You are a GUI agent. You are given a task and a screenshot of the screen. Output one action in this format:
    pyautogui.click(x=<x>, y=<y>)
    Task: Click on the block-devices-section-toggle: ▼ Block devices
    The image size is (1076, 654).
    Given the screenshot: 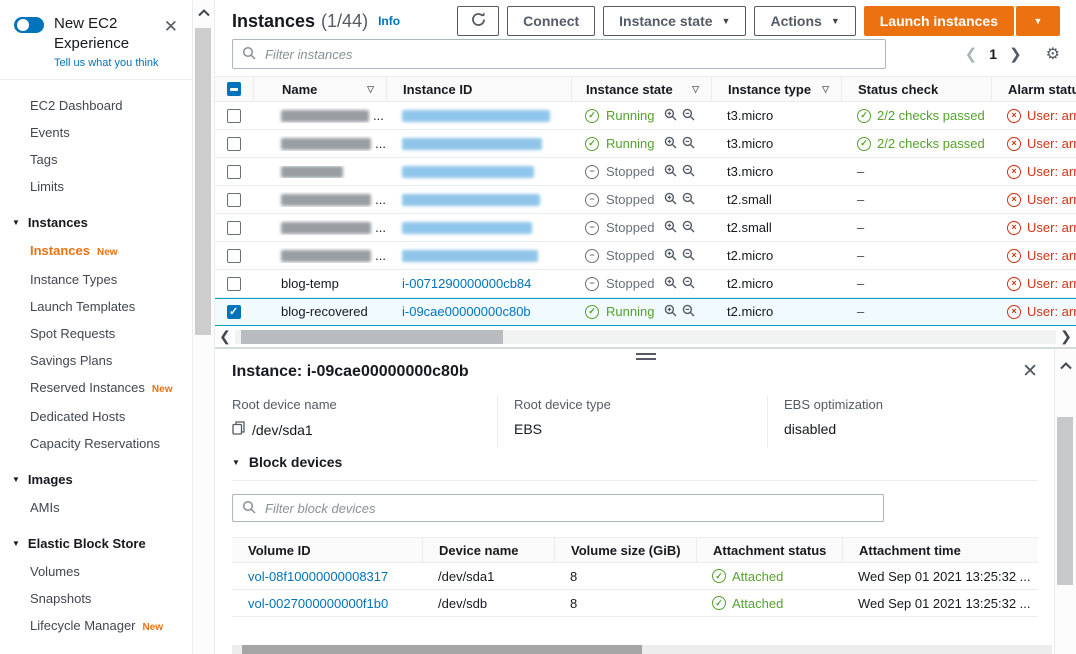 What is the action you would take?
    pyautogui.click(x=287, y=462)
    